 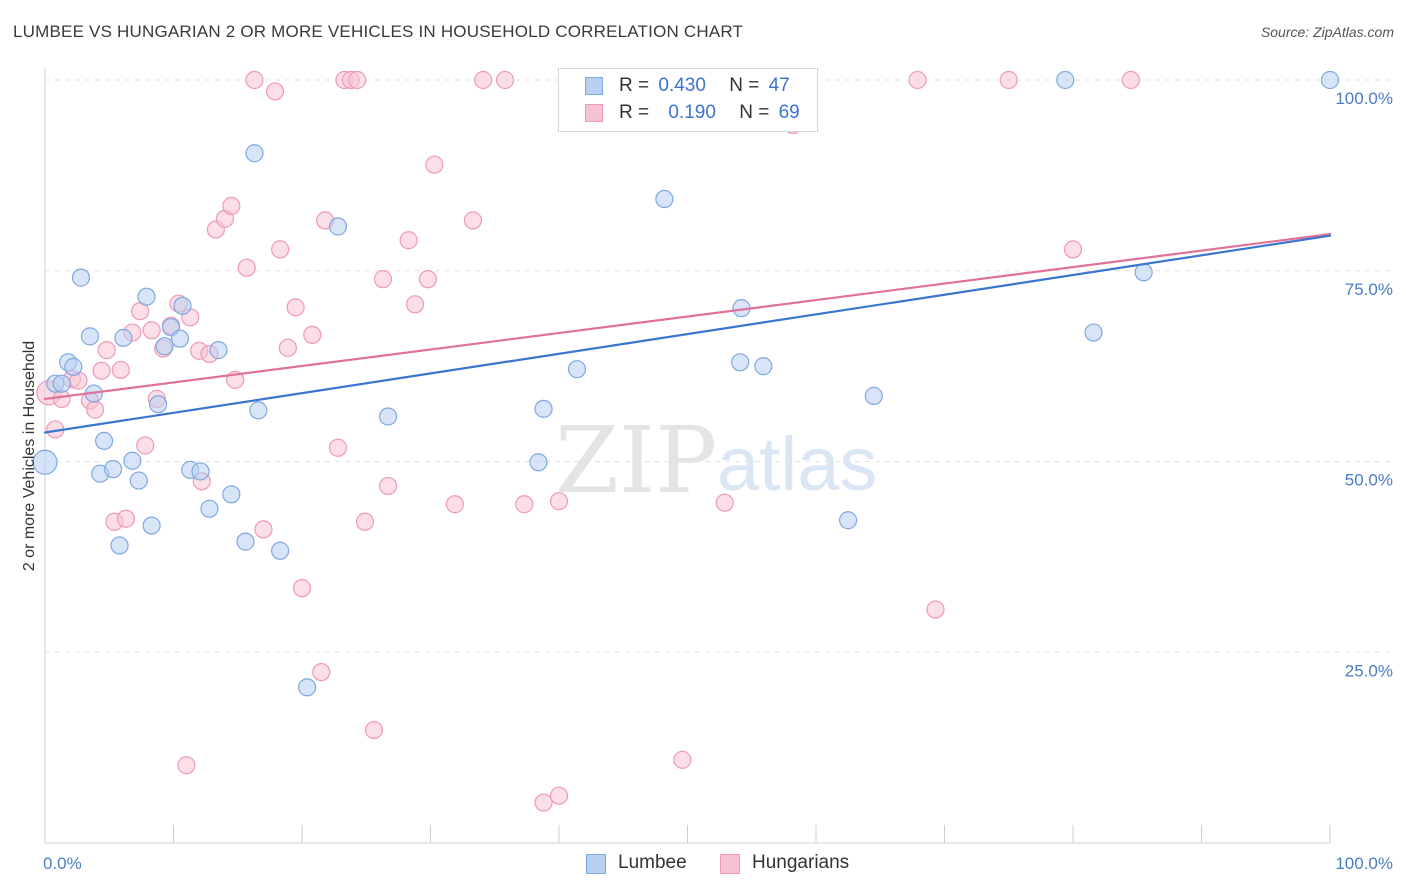 I want to click on legend-hungarians-n-value: 69, so click(x=789, y=112).